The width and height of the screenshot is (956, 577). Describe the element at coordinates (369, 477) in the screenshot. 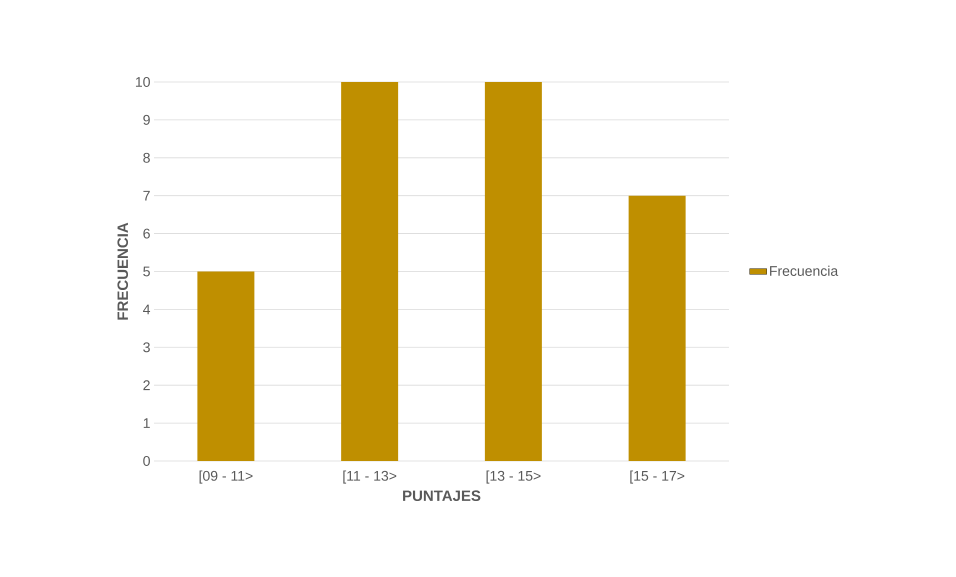

I see `x-tick-label: [11 - 13>` at that location.